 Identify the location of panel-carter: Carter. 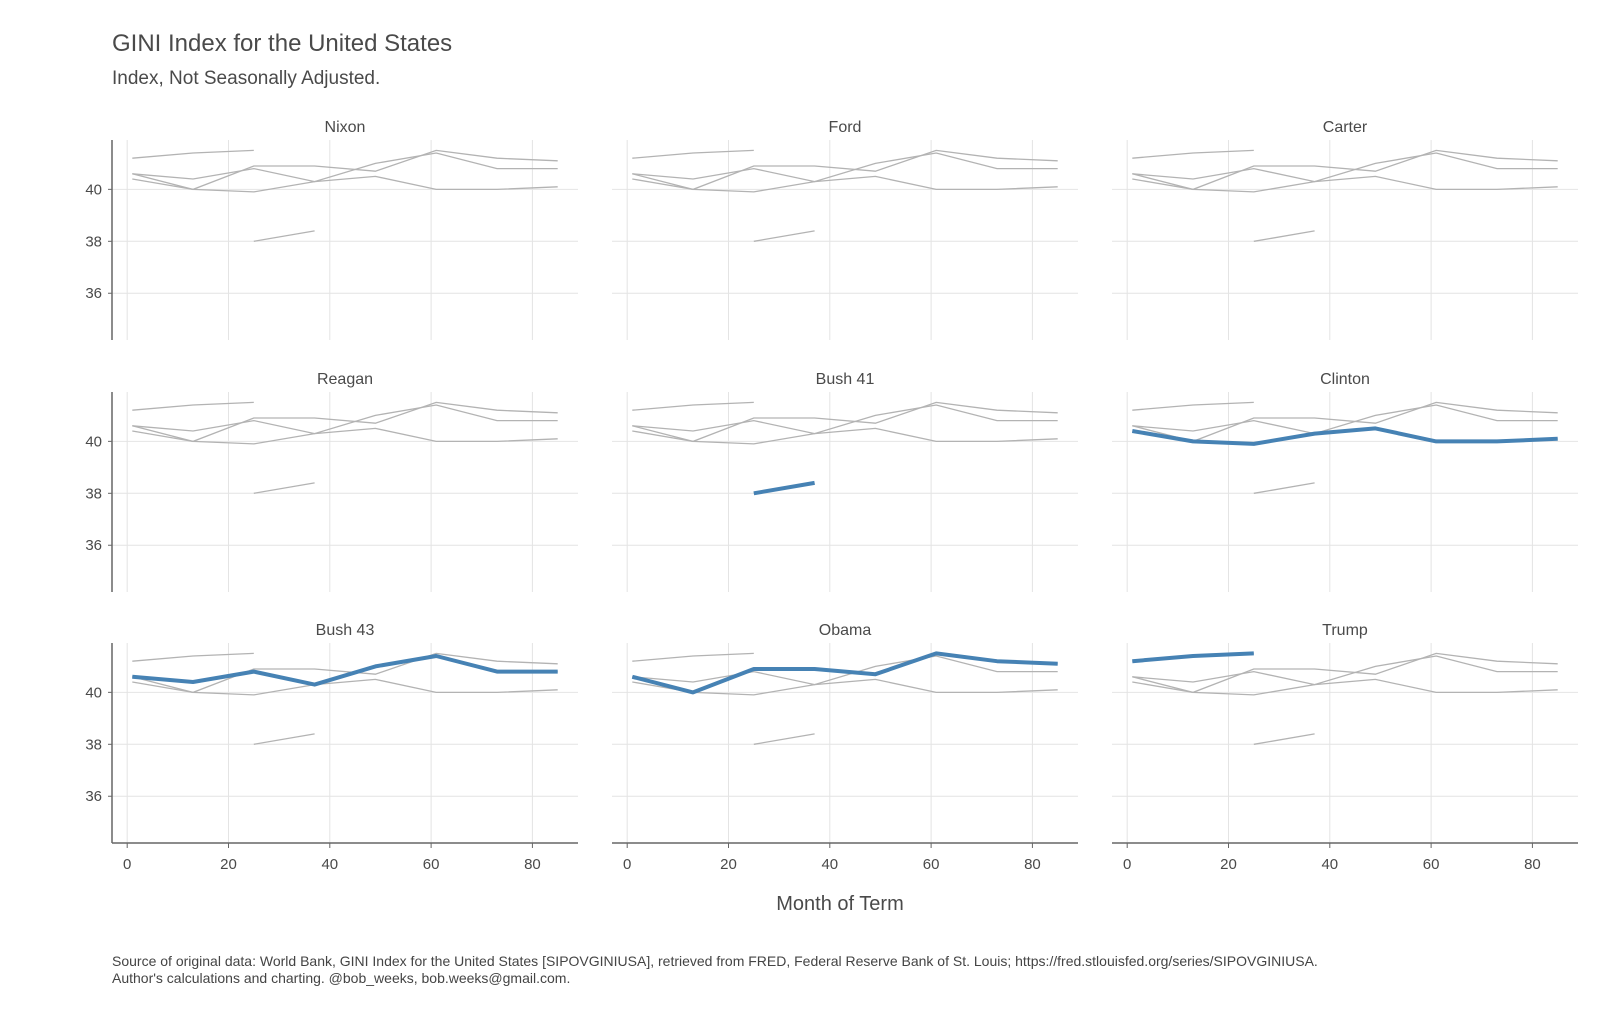
(1345, 229).